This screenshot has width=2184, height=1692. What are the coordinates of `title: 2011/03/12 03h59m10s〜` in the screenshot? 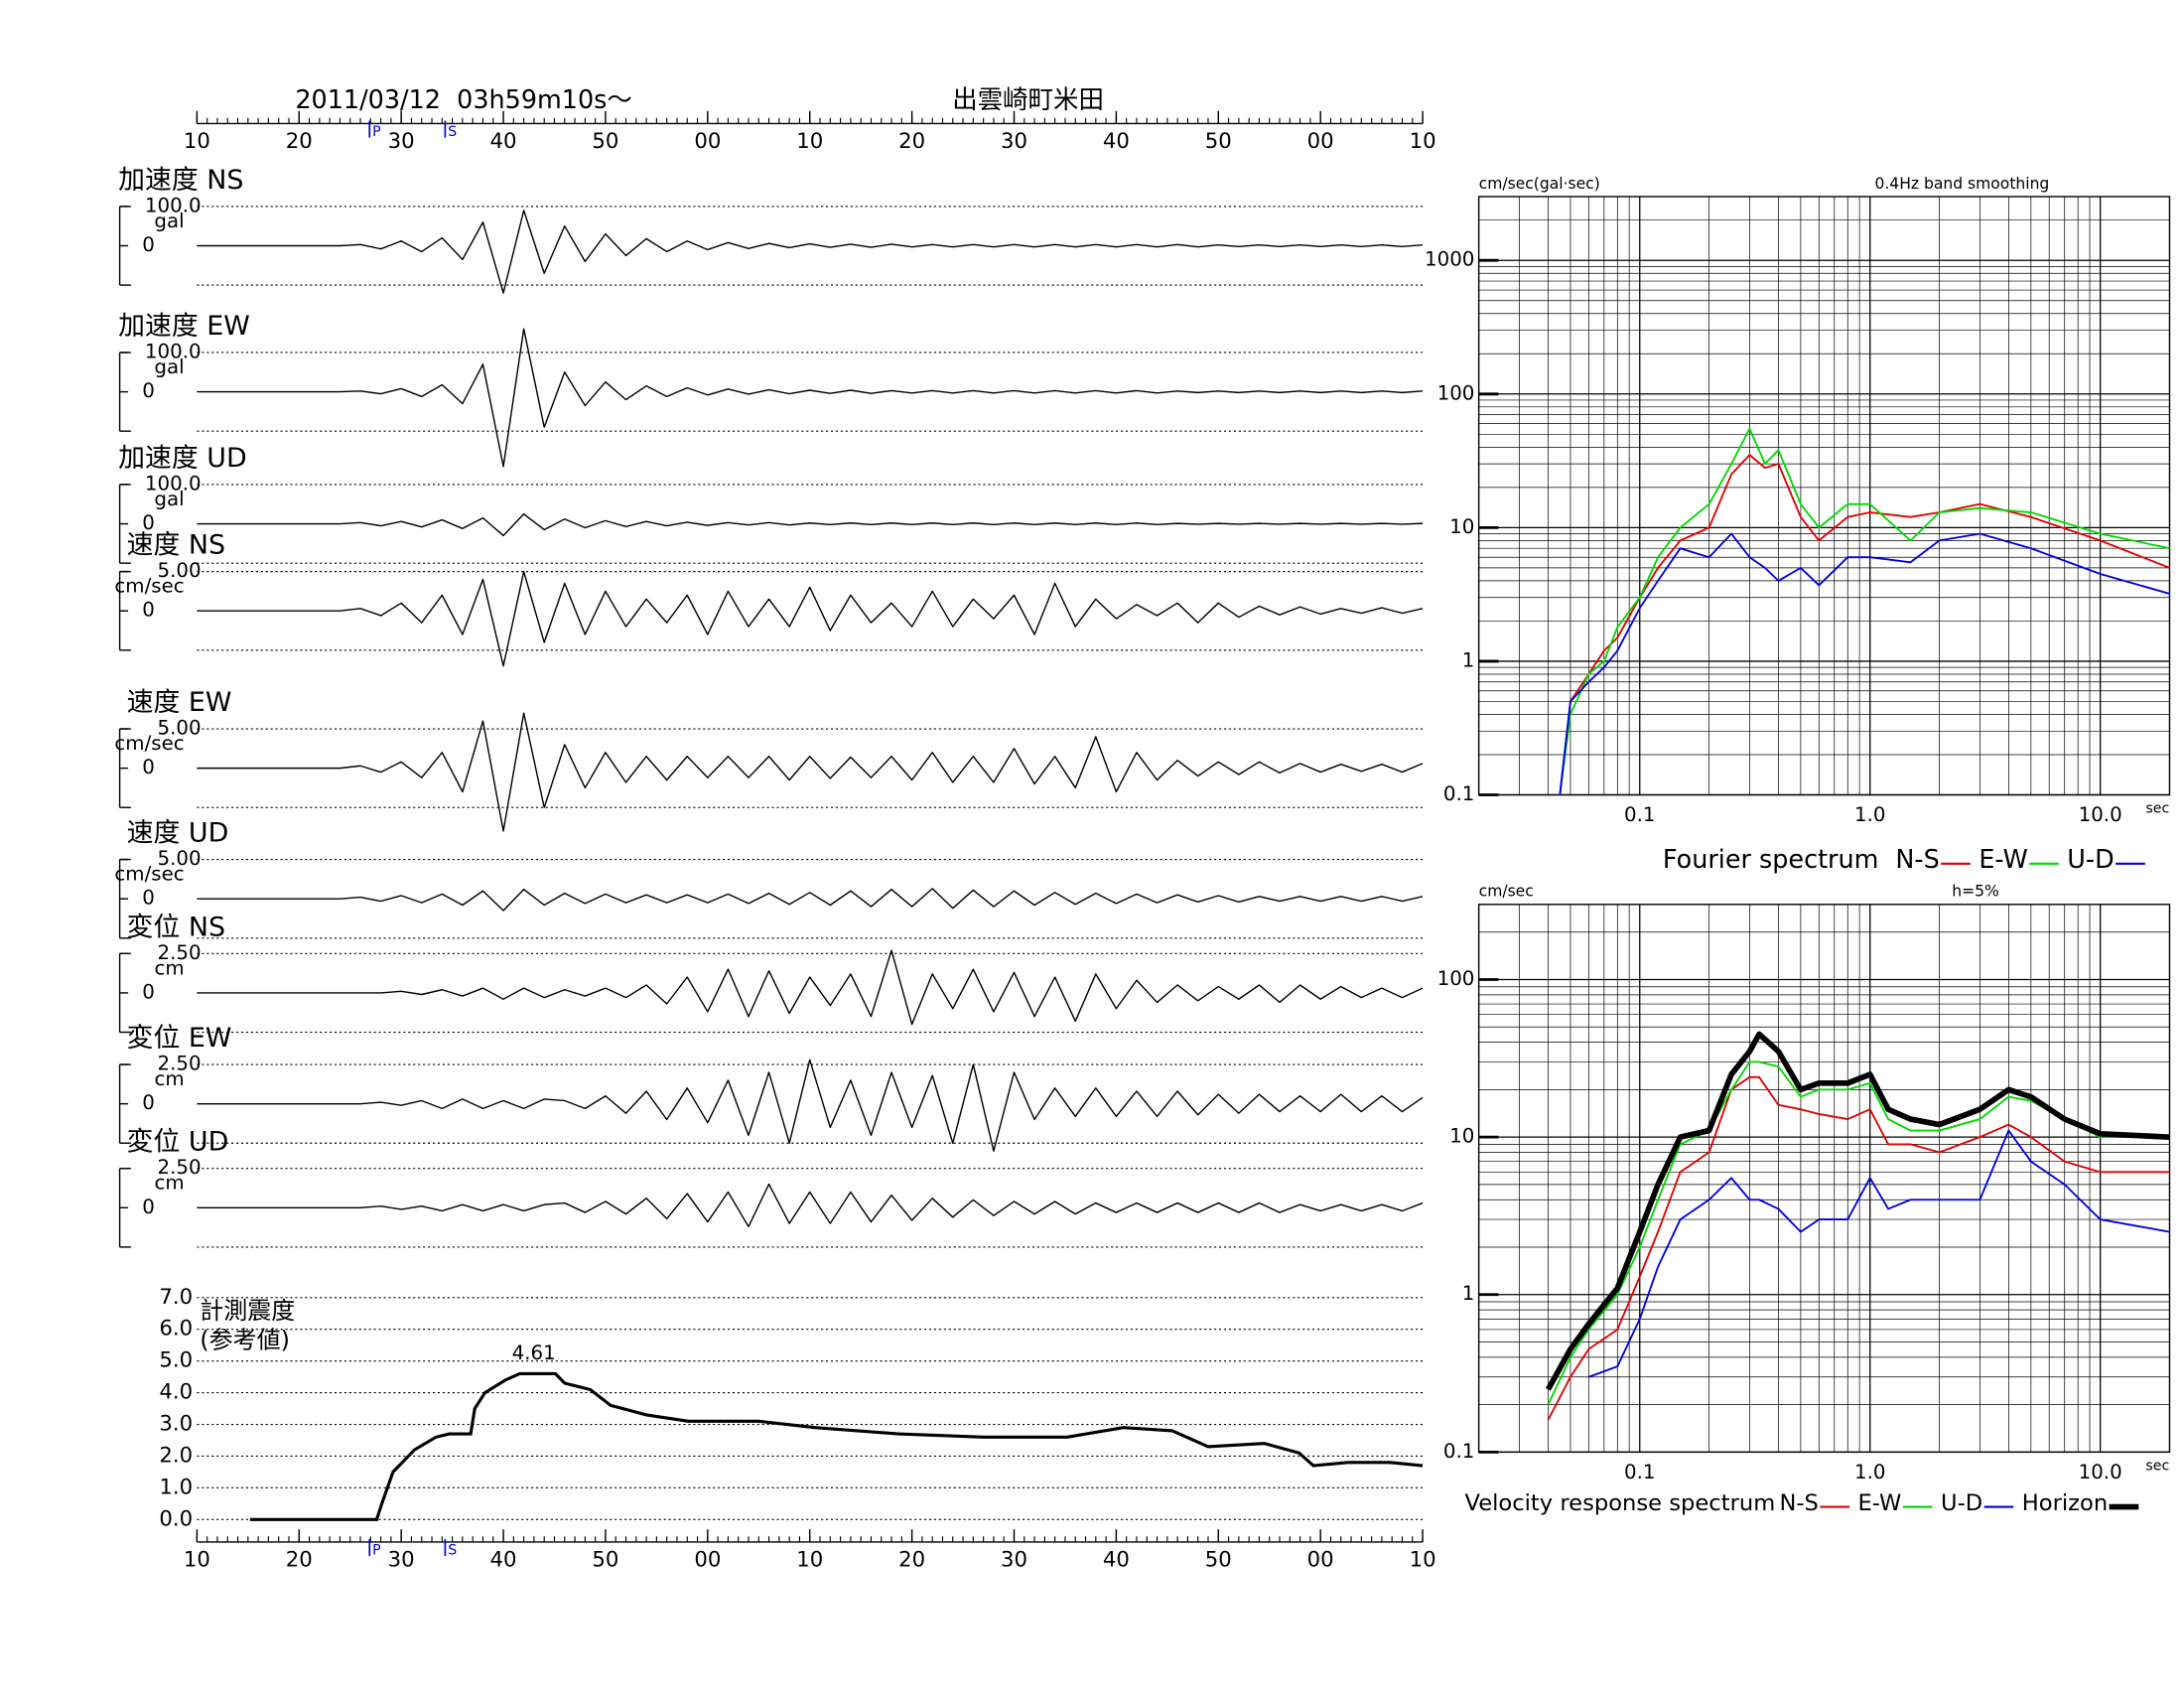 It's located at (463, 100).